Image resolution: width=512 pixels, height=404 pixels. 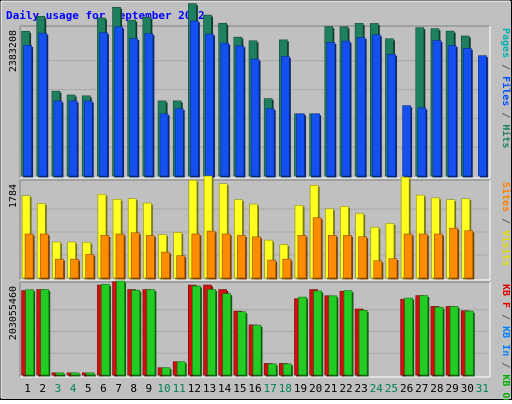 What do you see at coordinates (506, 91) in the screenshot?
I see `legend-entry: Files` at bounding box center [506, 91].